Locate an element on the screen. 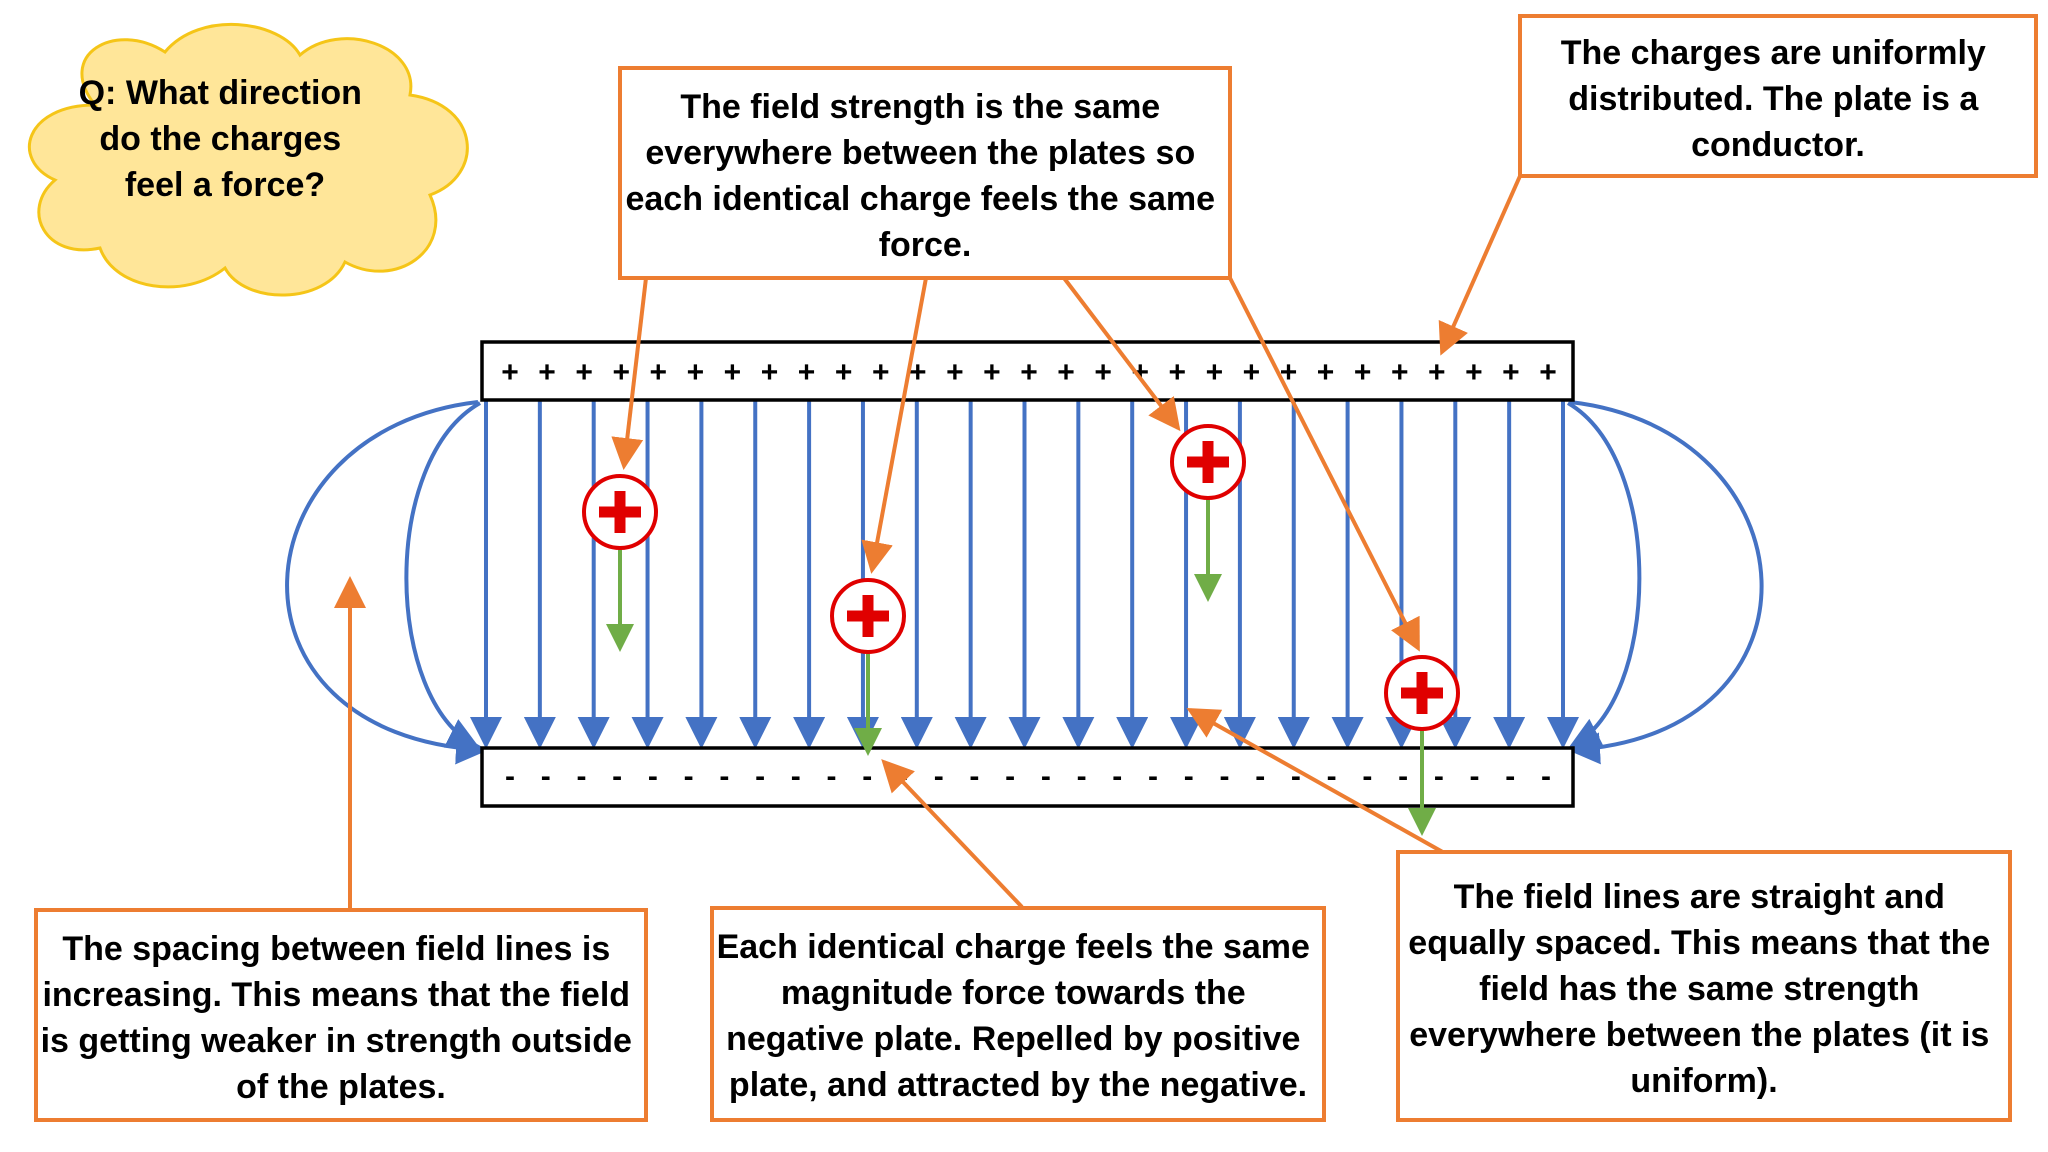  cloud-shape is located at coordinates (248, 160).